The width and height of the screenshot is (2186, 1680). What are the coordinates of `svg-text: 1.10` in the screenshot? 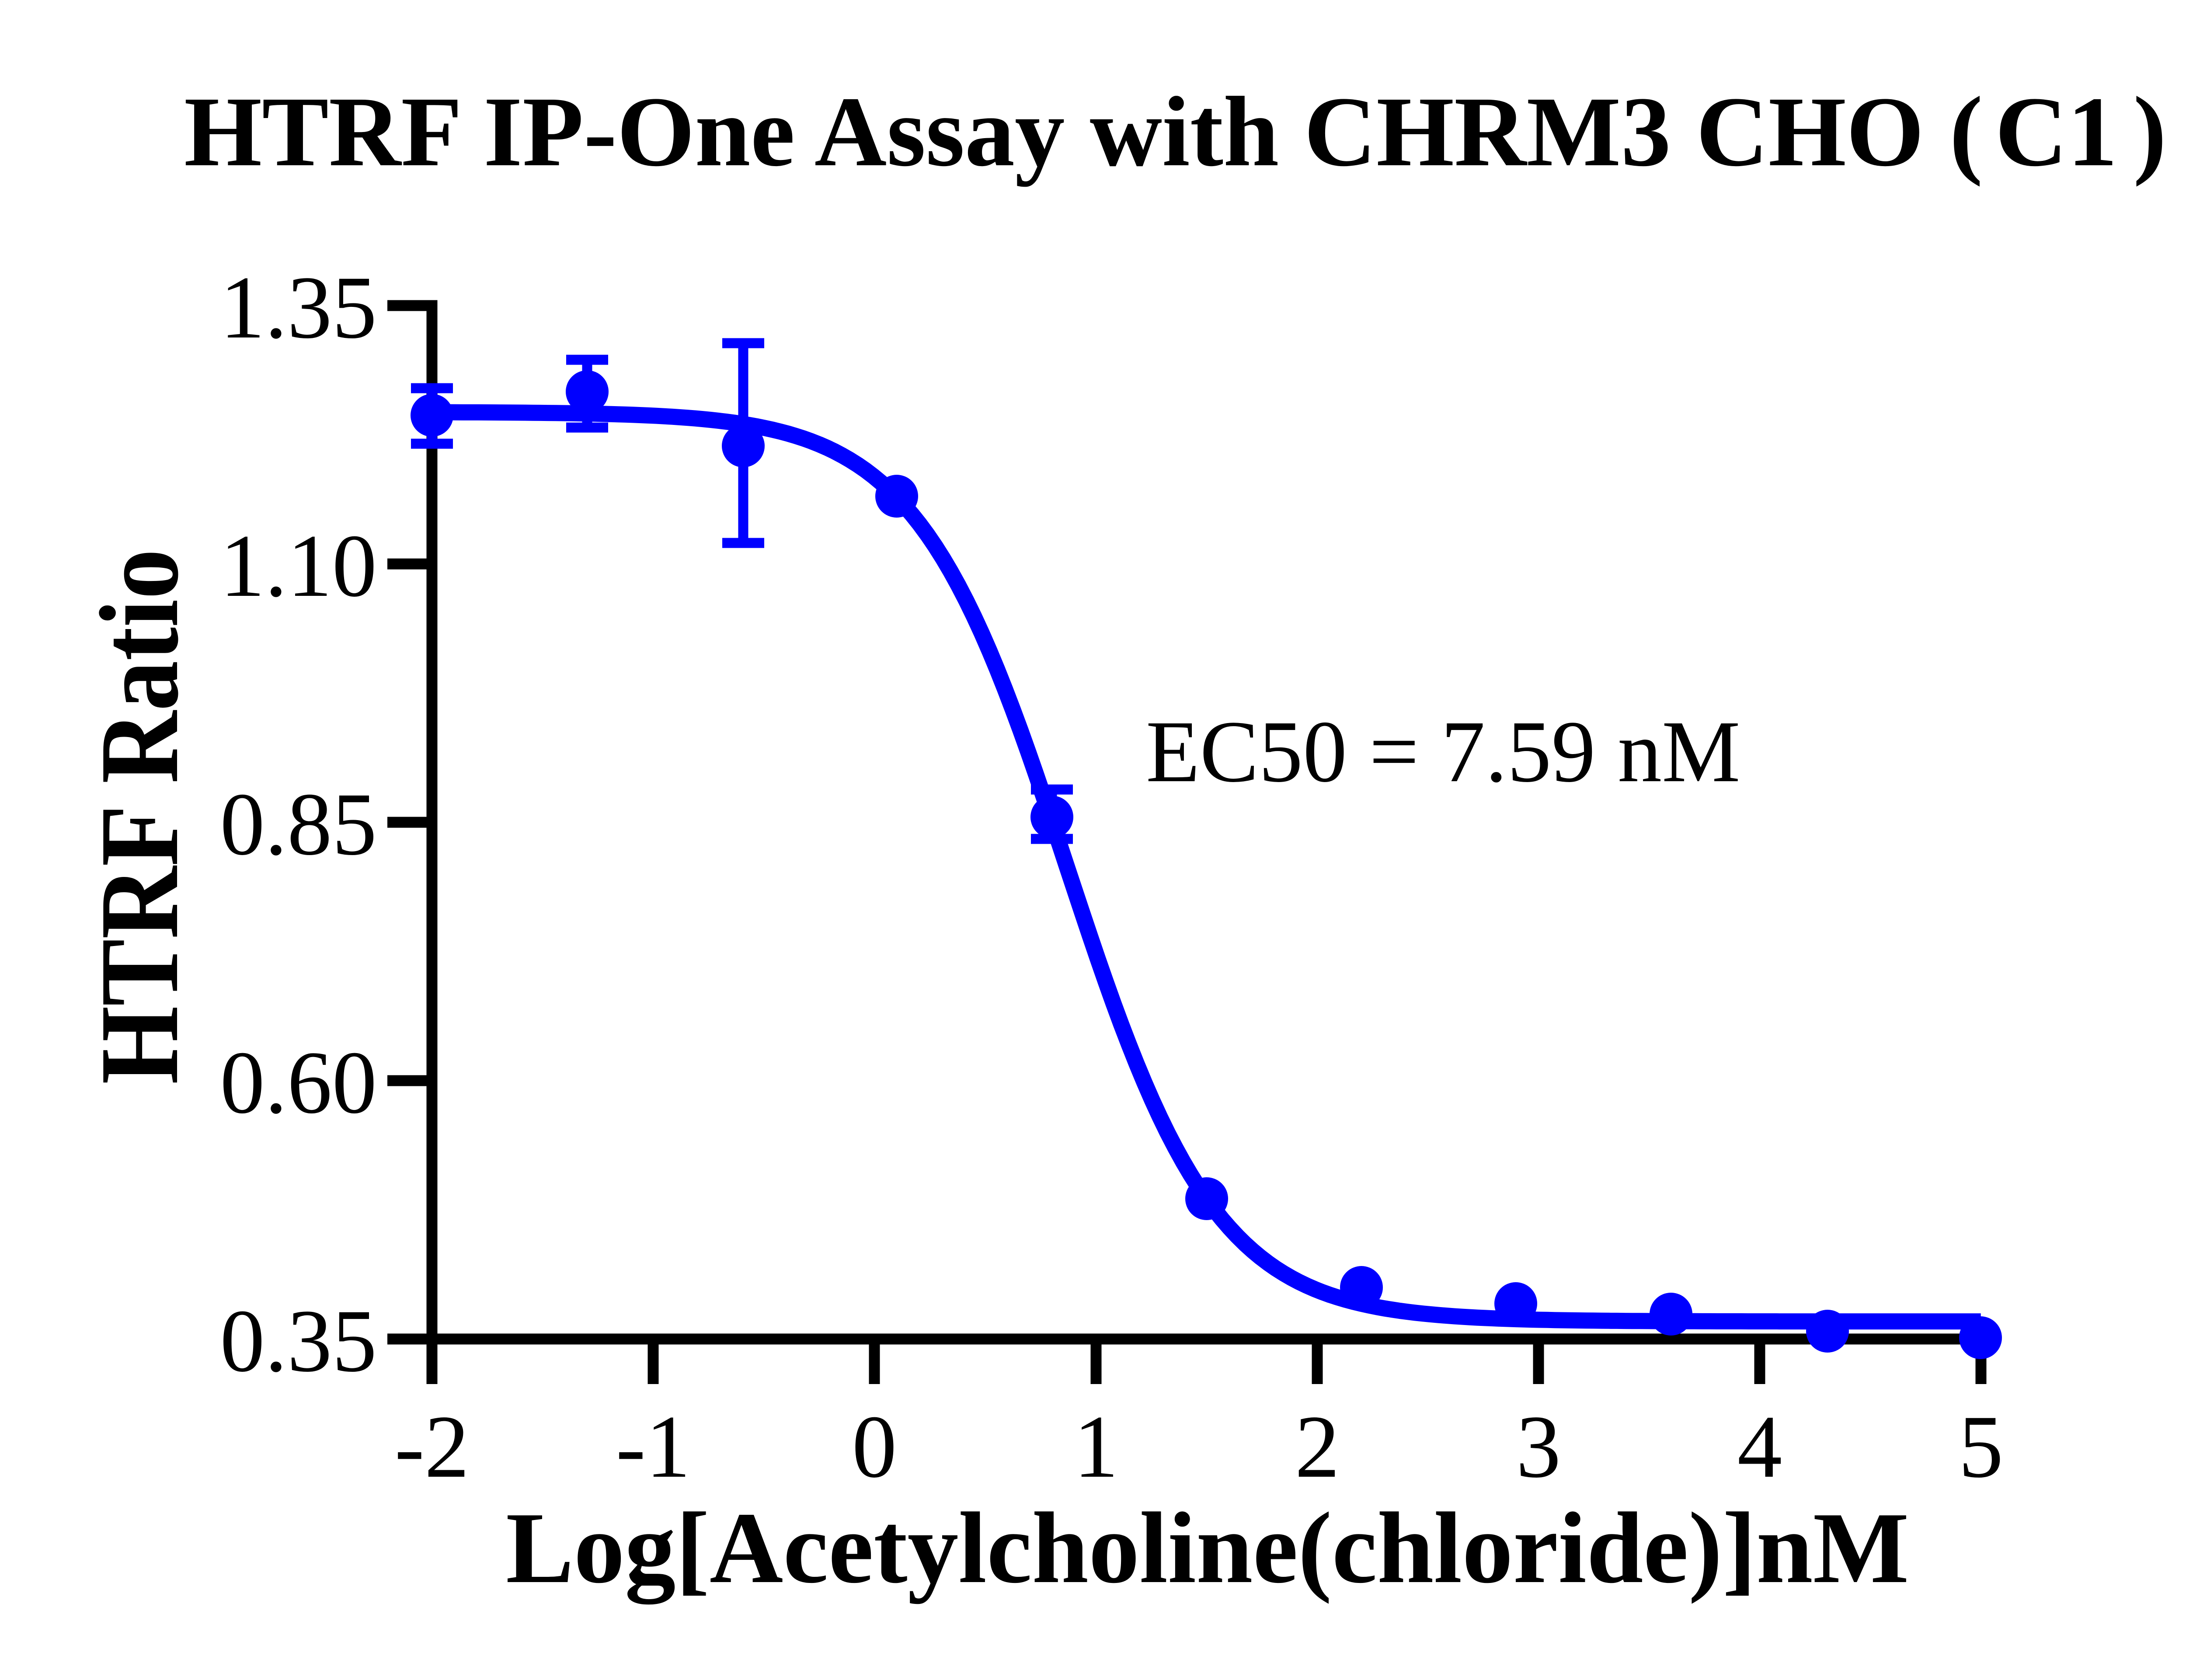 It's located at (298, 566).